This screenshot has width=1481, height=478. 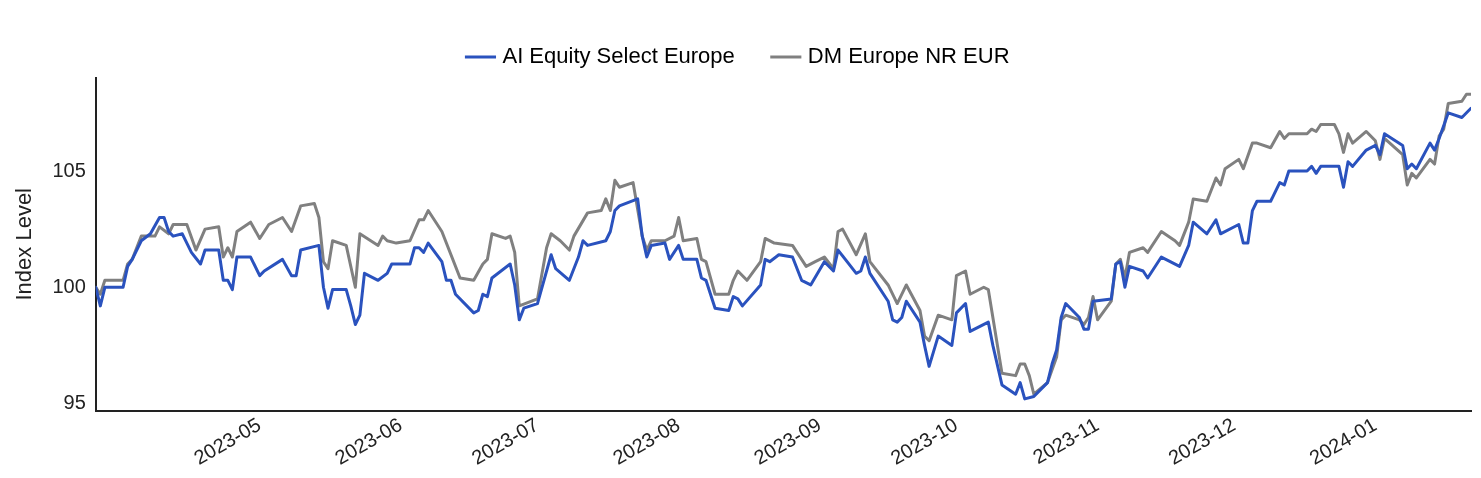 What do you see at coordinates (69, 169) in the screenshot?
I see `y-tick-label: 105` at bounding box center [69, 169].